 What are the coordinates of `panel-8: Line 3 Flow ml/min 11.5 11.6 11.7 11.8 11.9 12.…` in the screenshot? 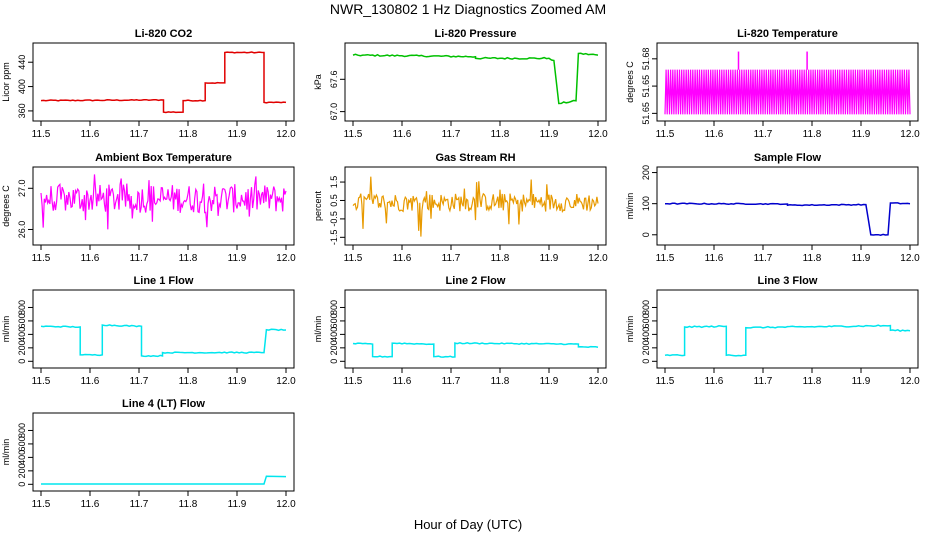 It's located at (772, 331).